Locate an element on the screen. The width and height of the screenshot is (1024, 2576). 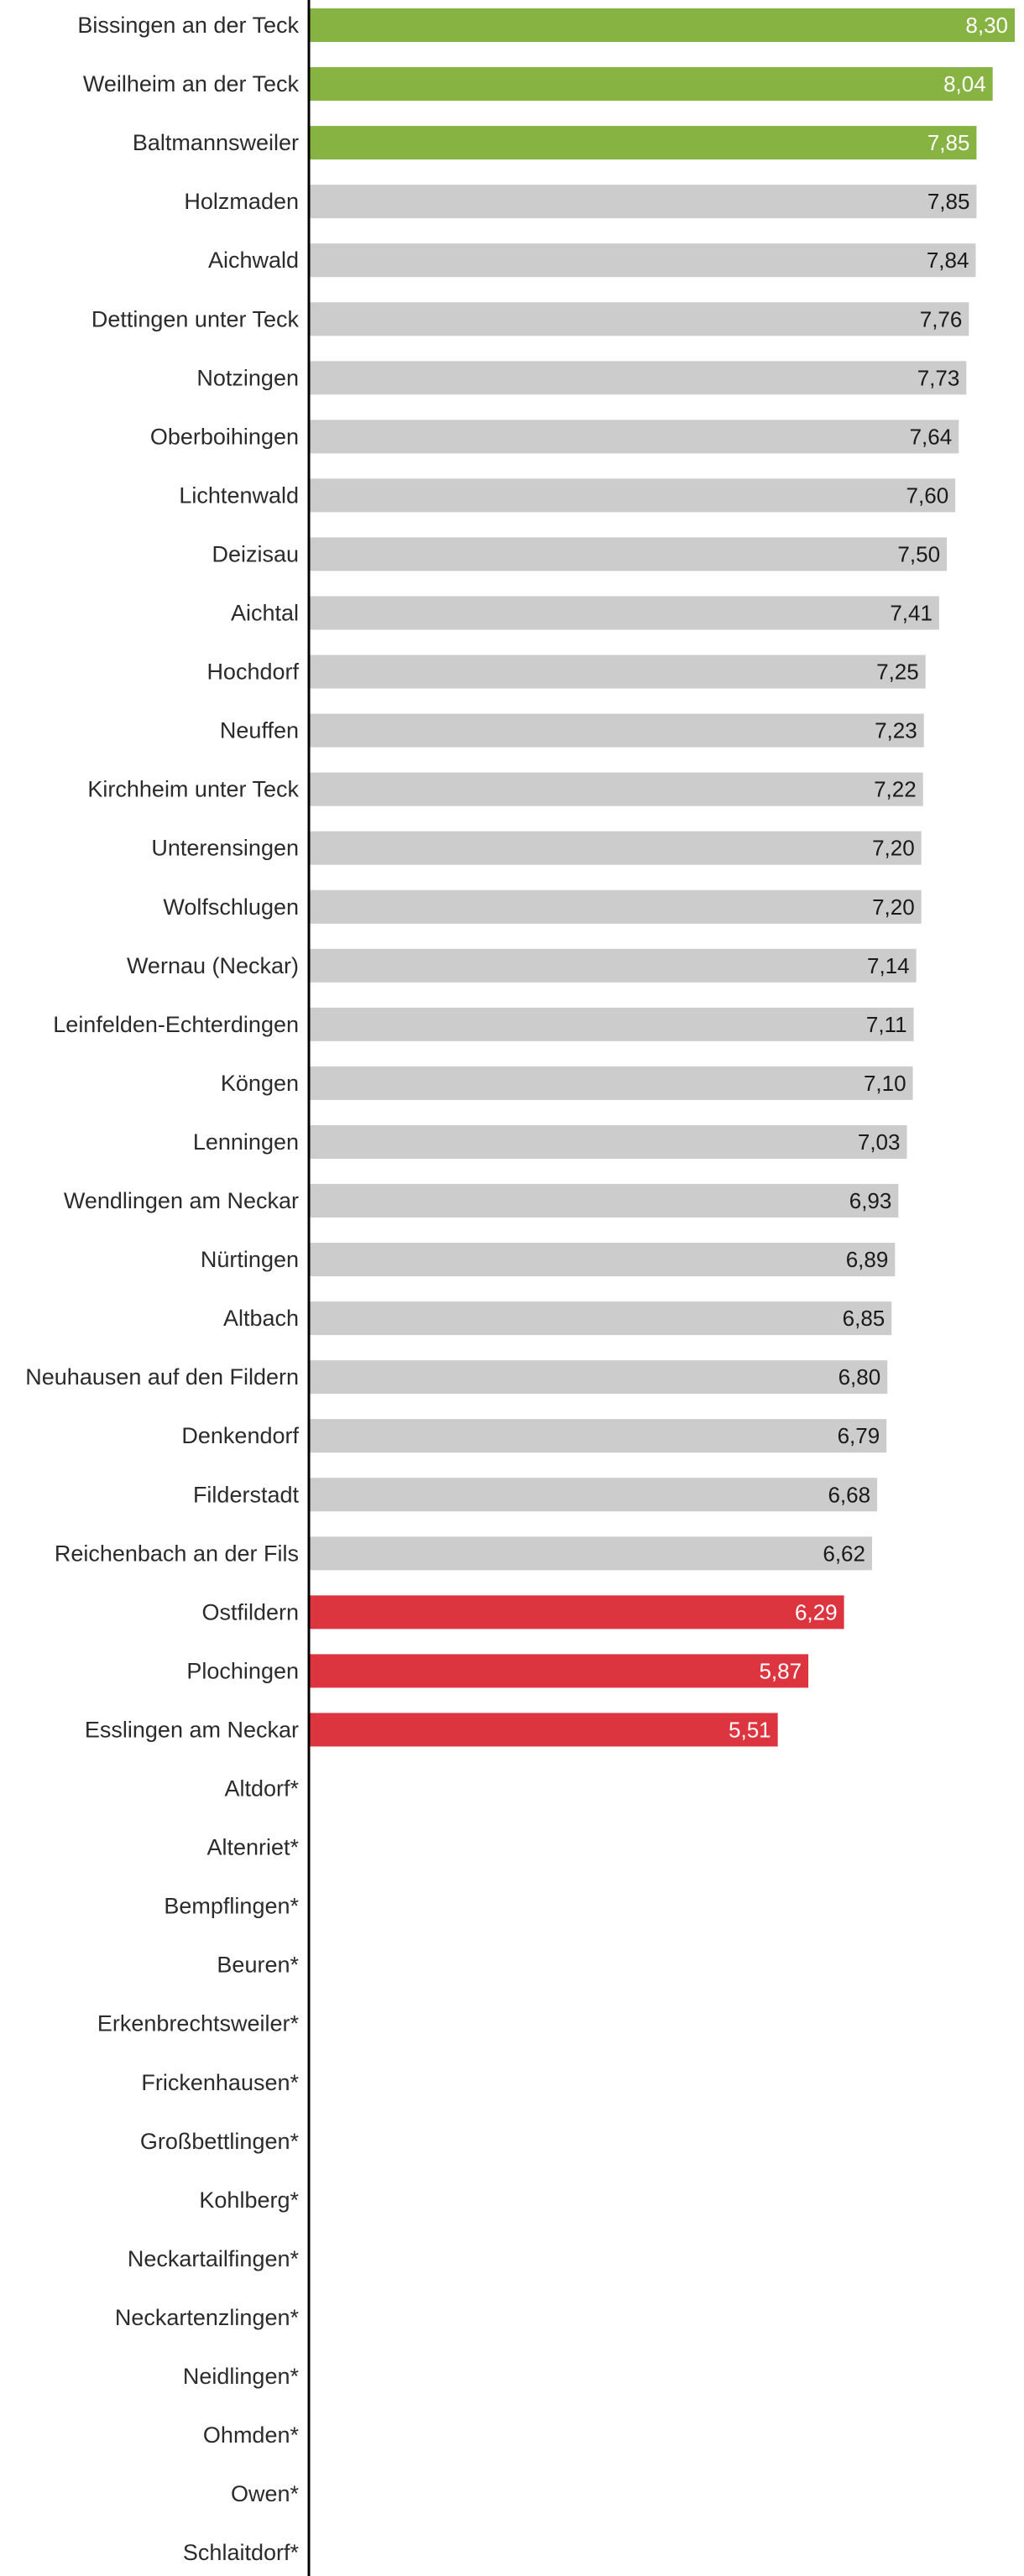
category-label-leinfelden-echterdingen: Leinfelden-Echterdingen is located at coordinates (176, 1024).